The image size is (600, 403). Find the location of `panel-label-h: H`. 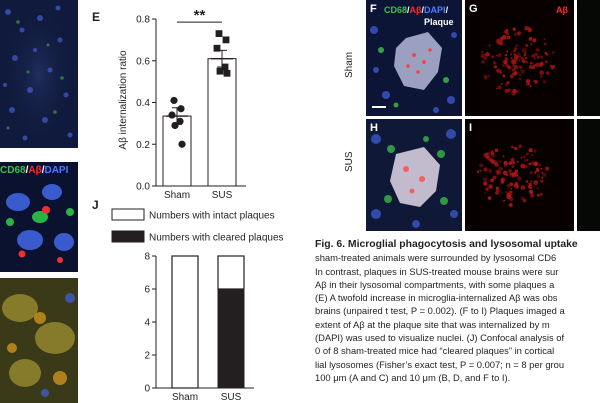

panel-label-h: H is located at coordinates (374, 128).